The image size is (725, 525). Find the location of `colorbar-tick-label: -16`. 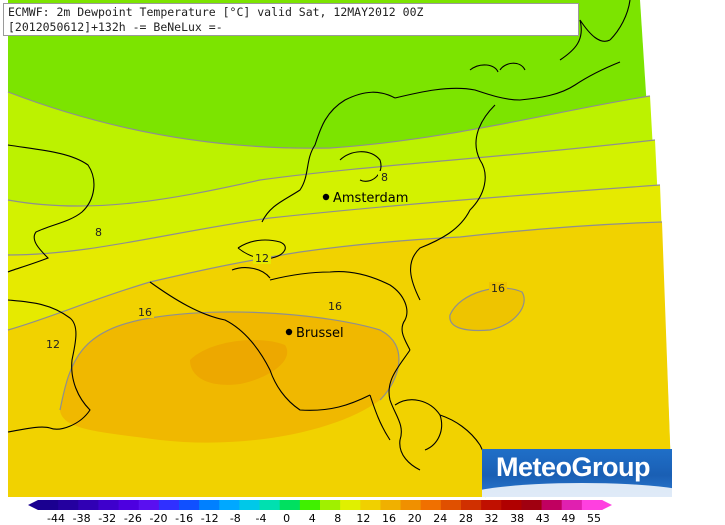

colorbar-tick-label: -16 is located at coordinates (184, 518).